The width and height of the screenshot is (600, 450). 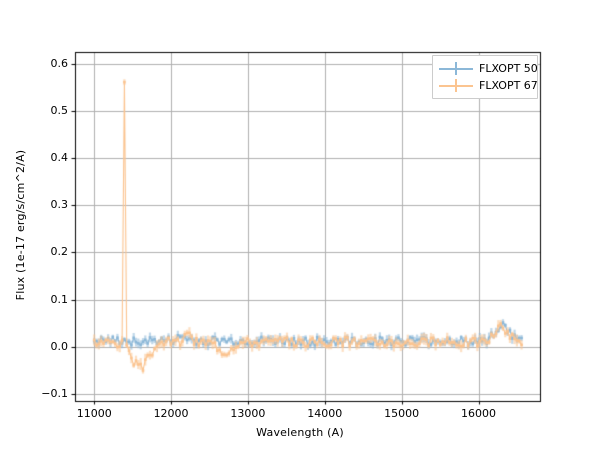 I want to click on y-tick-label: 0.1, so click(x=59, y=299).